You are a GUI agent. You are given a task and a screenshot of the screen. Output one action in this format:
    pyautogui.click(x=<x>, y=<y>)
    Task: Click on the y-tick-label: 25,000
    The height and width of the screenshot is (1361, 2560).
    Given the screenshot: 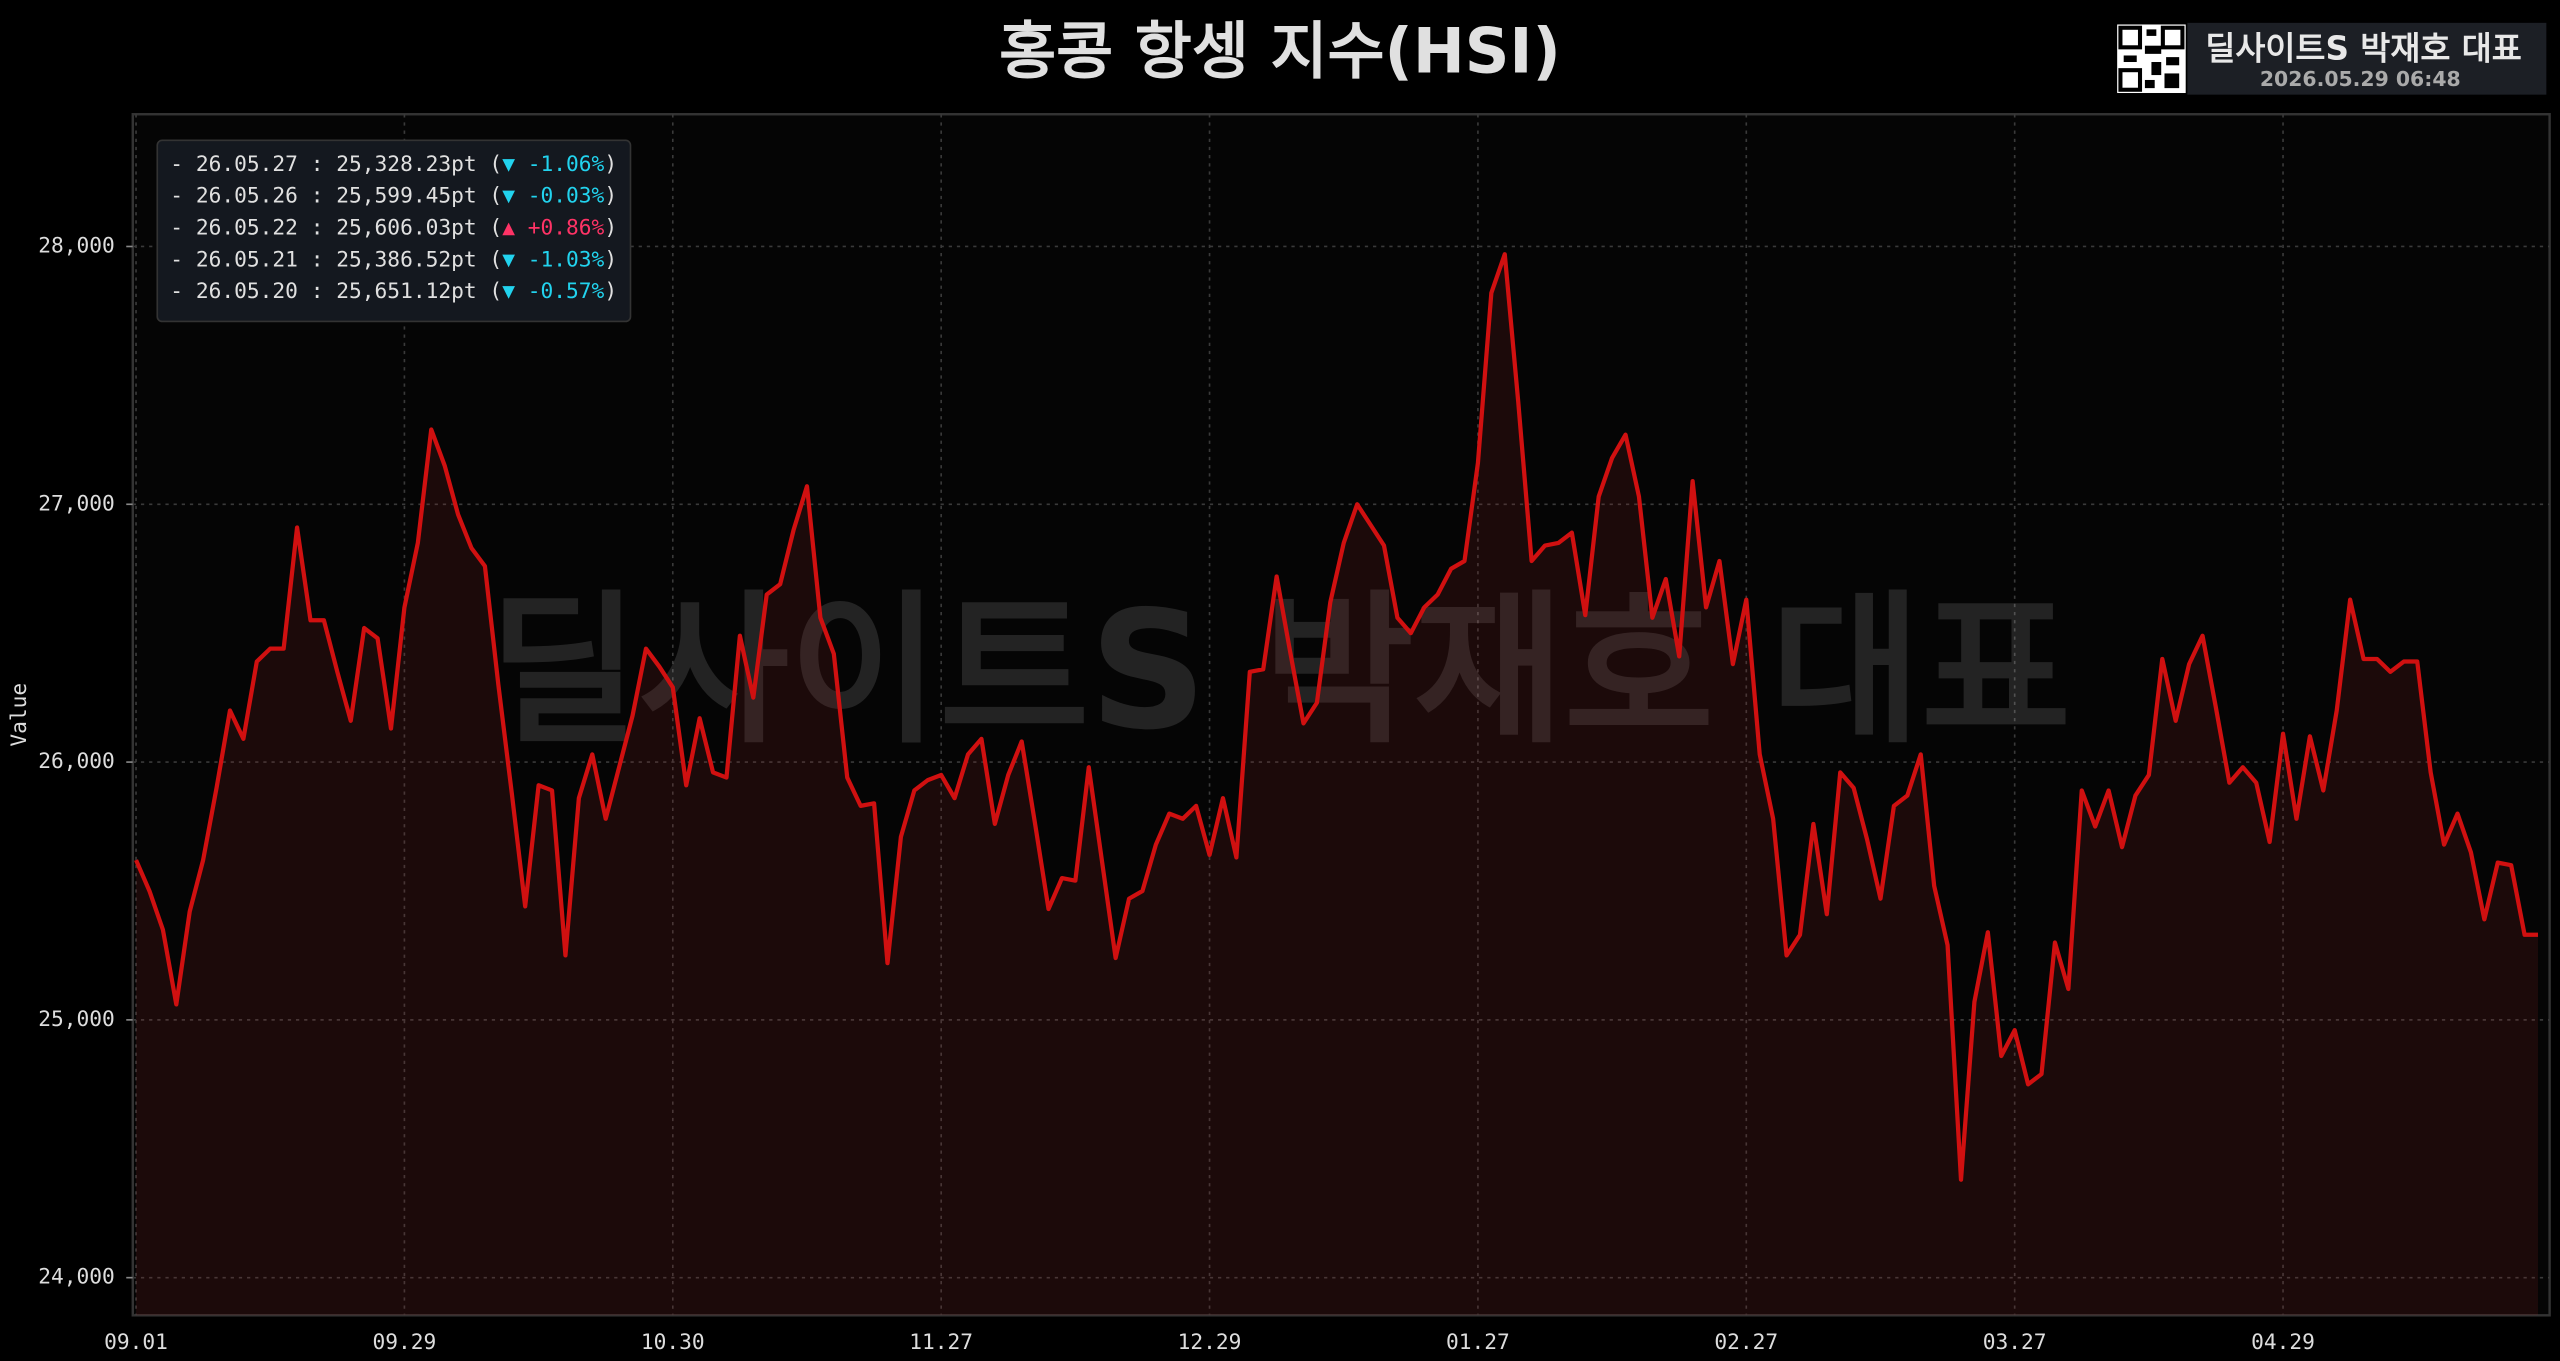 What is the action you would take?
    pyautogui.click(x=76, y=1019)
    